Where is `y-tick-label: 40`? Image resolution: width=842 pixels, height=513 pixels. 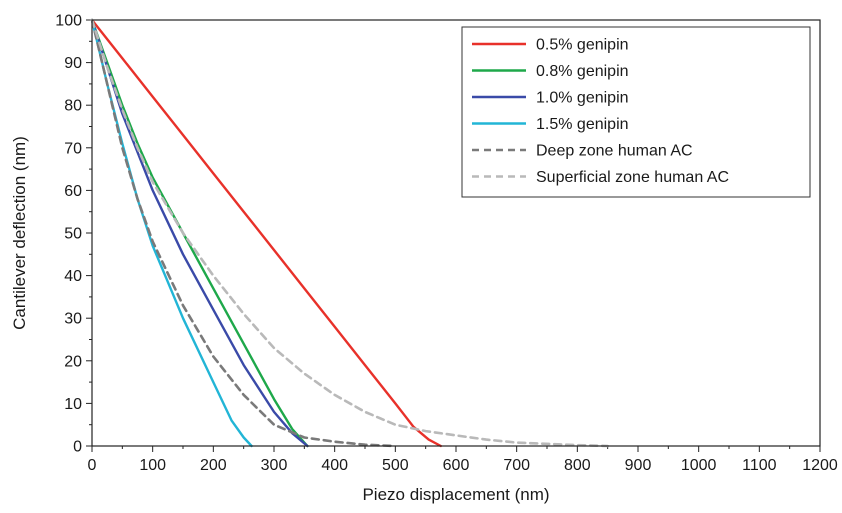
y-tick-label: 40 is located at coordinates (73, 276).